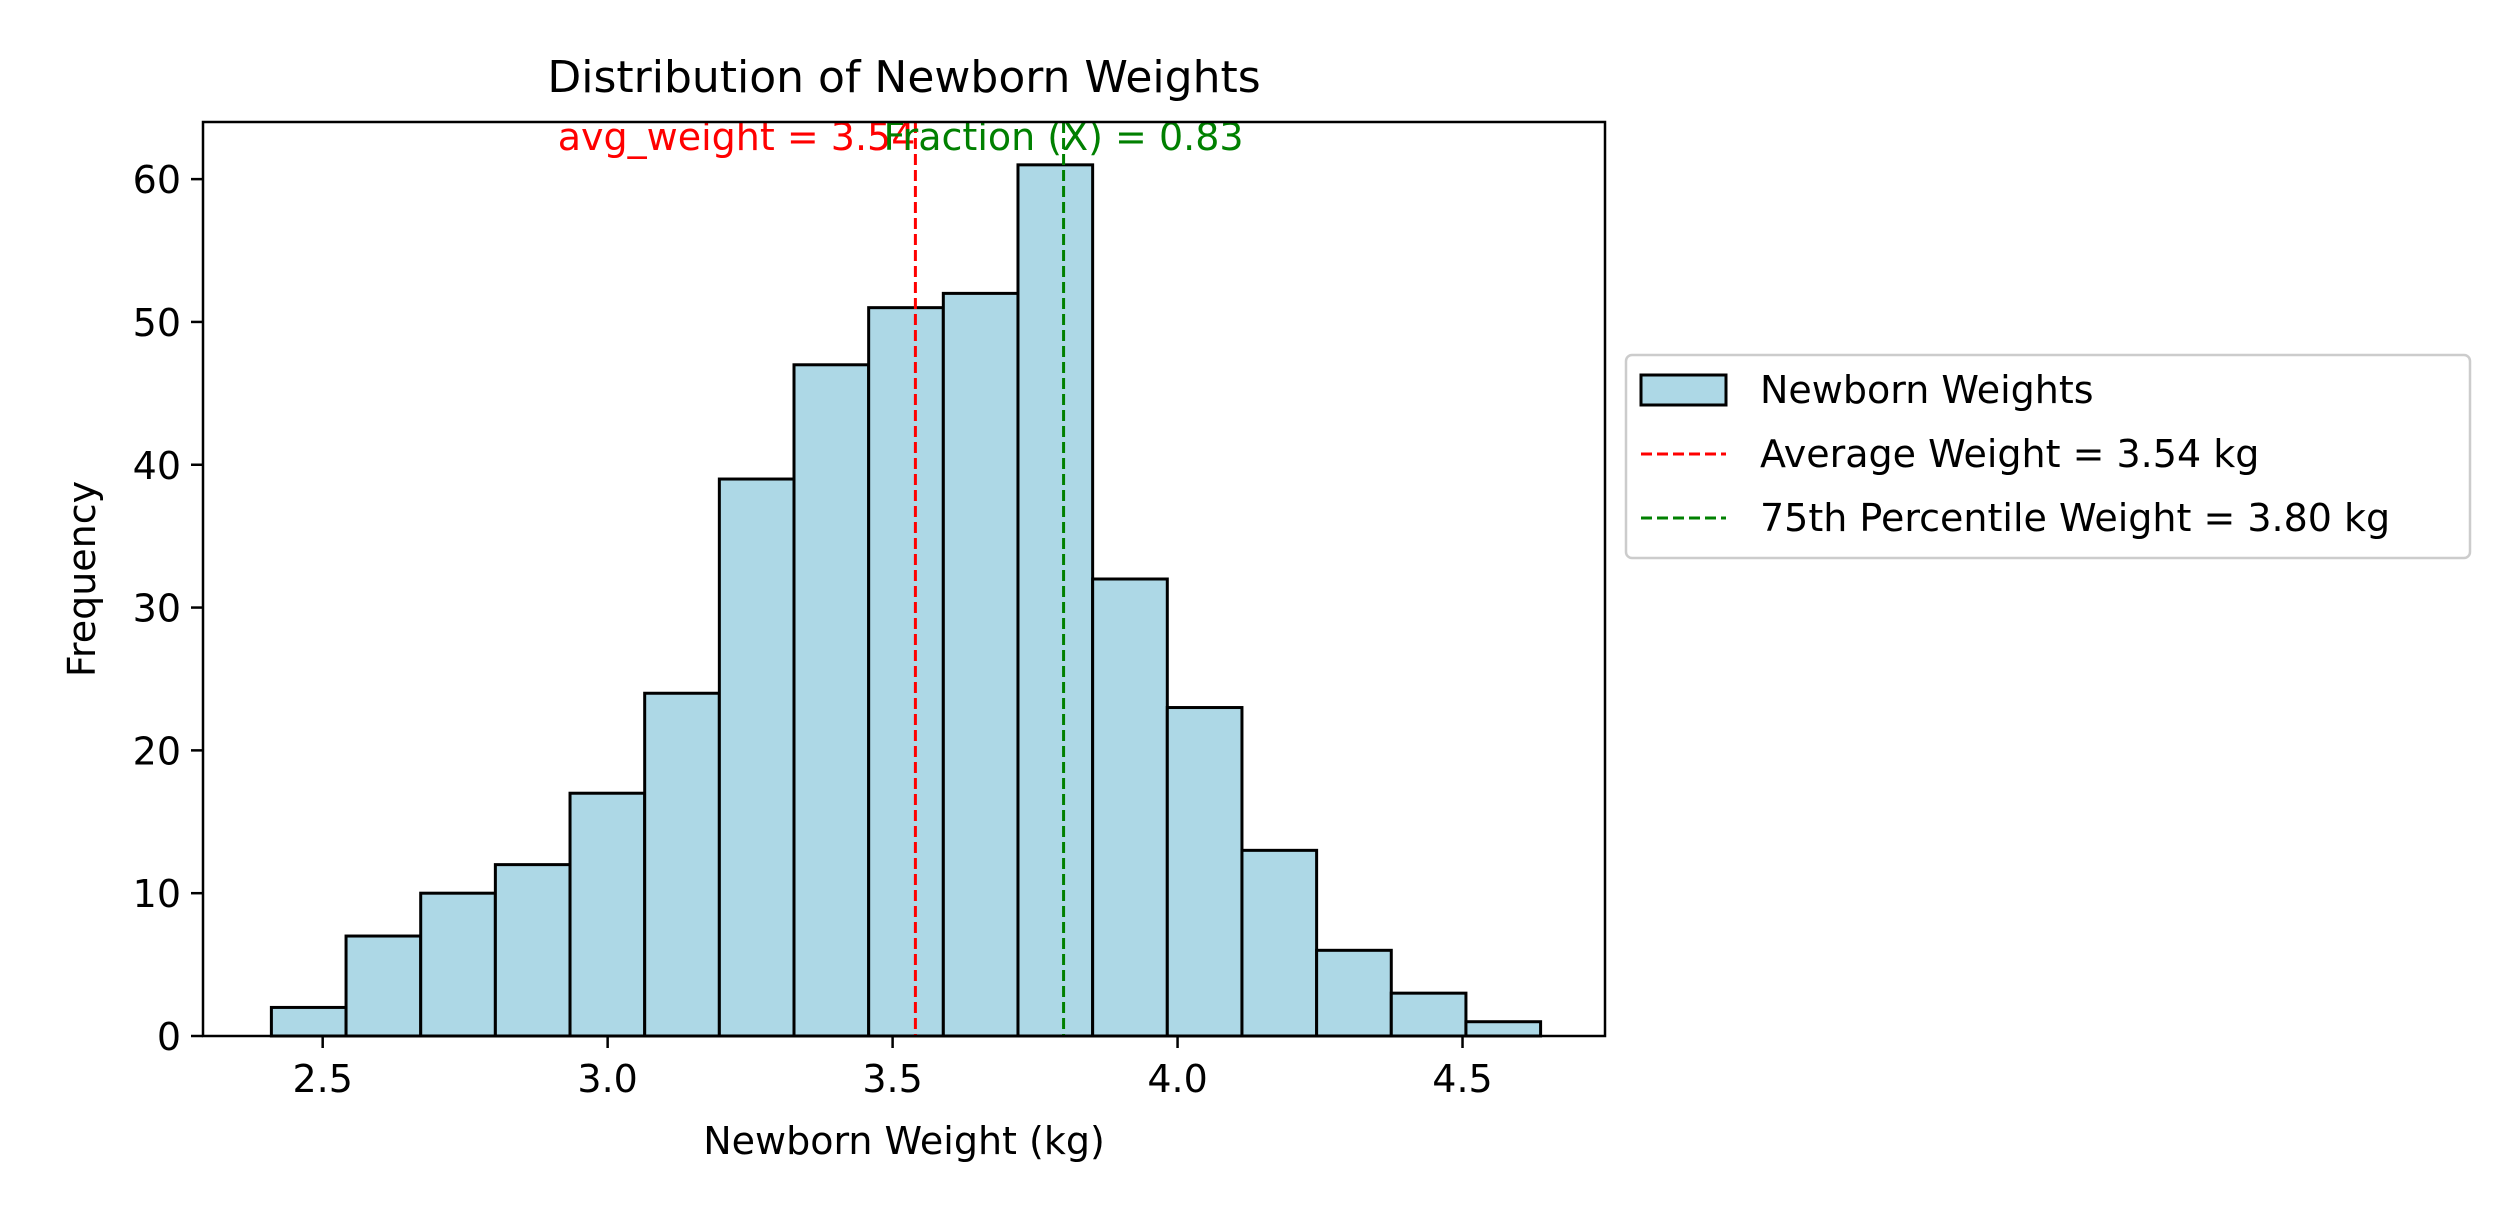  What do you see at coordinates (1927, 390) in the screenshot?
I see `legend-label: Newborn Weights` at bounding box center [1927, 390].